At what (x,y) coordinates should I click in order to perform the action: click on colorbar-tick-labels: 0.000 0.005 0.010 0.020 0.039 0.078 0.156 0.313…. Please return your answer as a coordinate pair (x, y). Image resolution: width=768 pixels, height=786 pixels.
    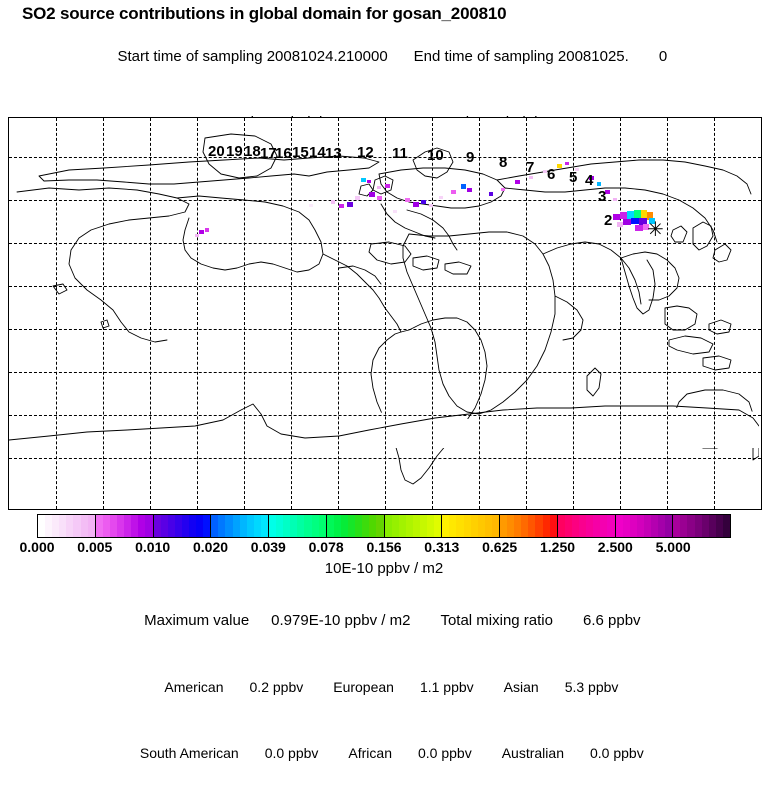
    Looking at the image, I should click on (384, 548).